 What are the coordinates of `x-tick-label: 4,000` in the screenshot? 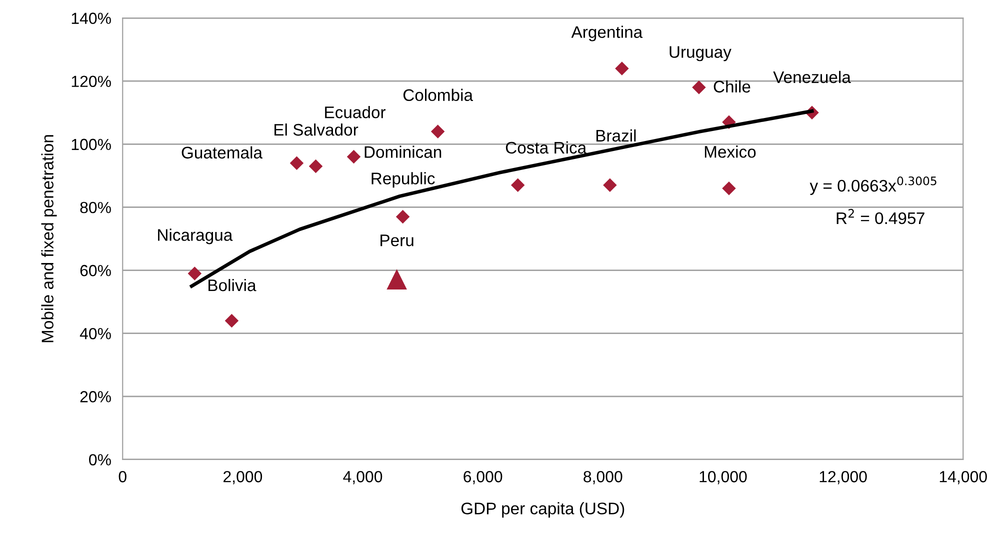 It's located at (362, 477).